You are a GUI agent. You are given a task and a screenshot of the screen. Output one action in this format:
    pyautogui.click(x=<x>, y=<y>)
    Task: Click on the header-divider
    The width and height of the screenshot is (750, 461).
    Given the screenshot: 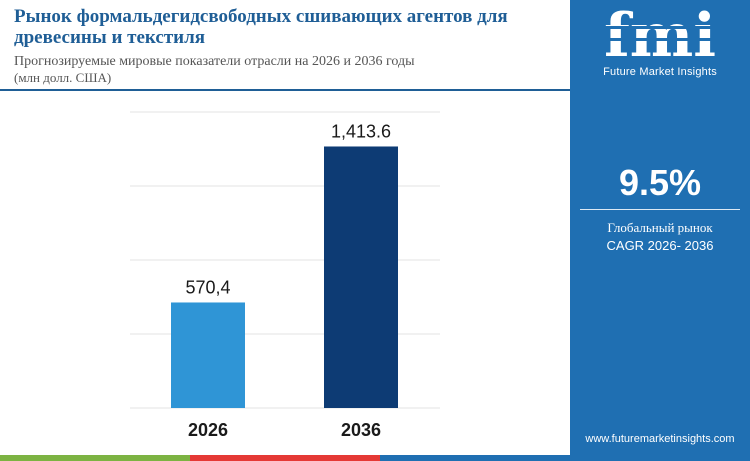 What is the action you would take?
    pyautogui.click(x=285, y=90)
    